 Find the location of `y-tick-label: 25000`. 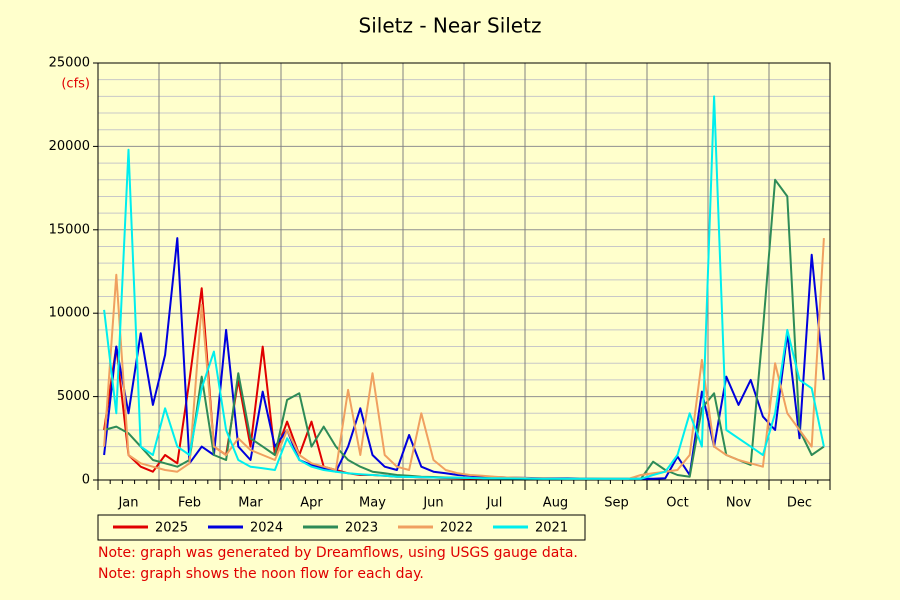

y-tick-label: 25000 is located at coordinates (69, 63).